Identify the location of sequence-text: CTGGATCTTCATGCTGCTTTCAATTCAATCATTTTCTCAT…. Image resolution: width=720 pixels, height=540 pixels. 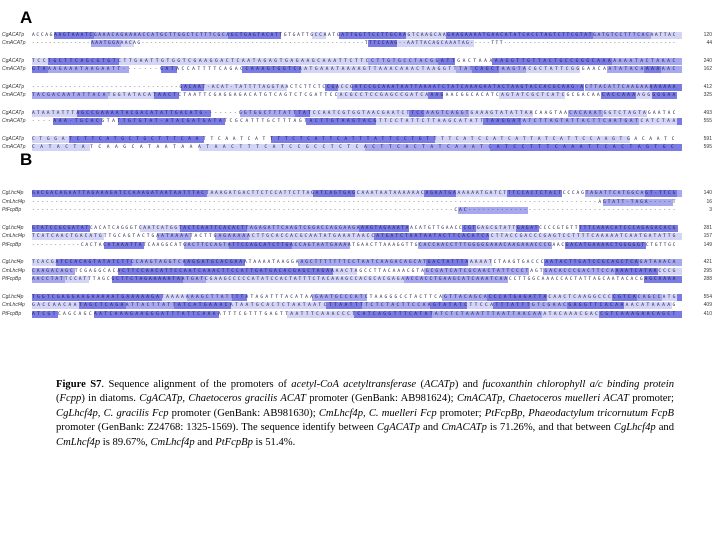
(357, 139).